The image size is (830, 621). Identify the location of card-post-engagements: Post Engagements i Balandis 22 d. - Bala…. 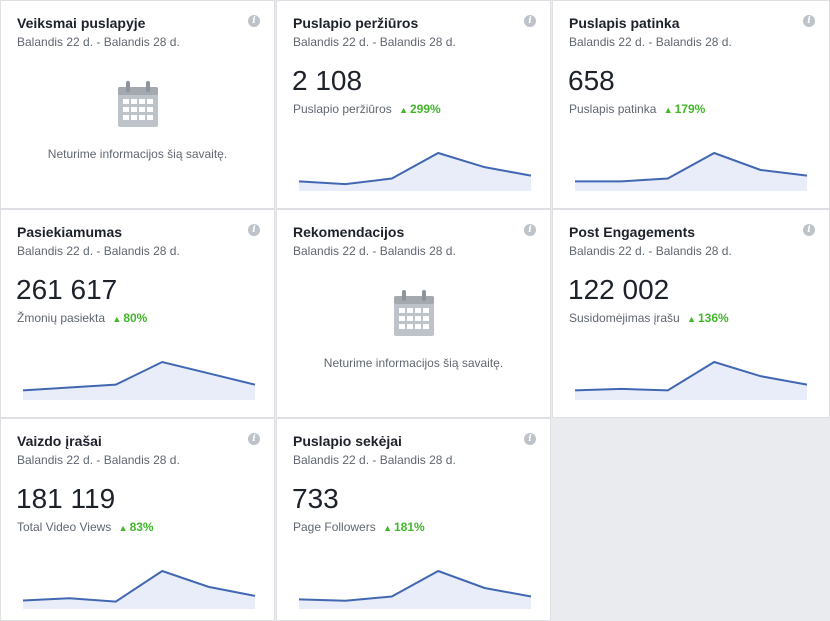
(691, 313).